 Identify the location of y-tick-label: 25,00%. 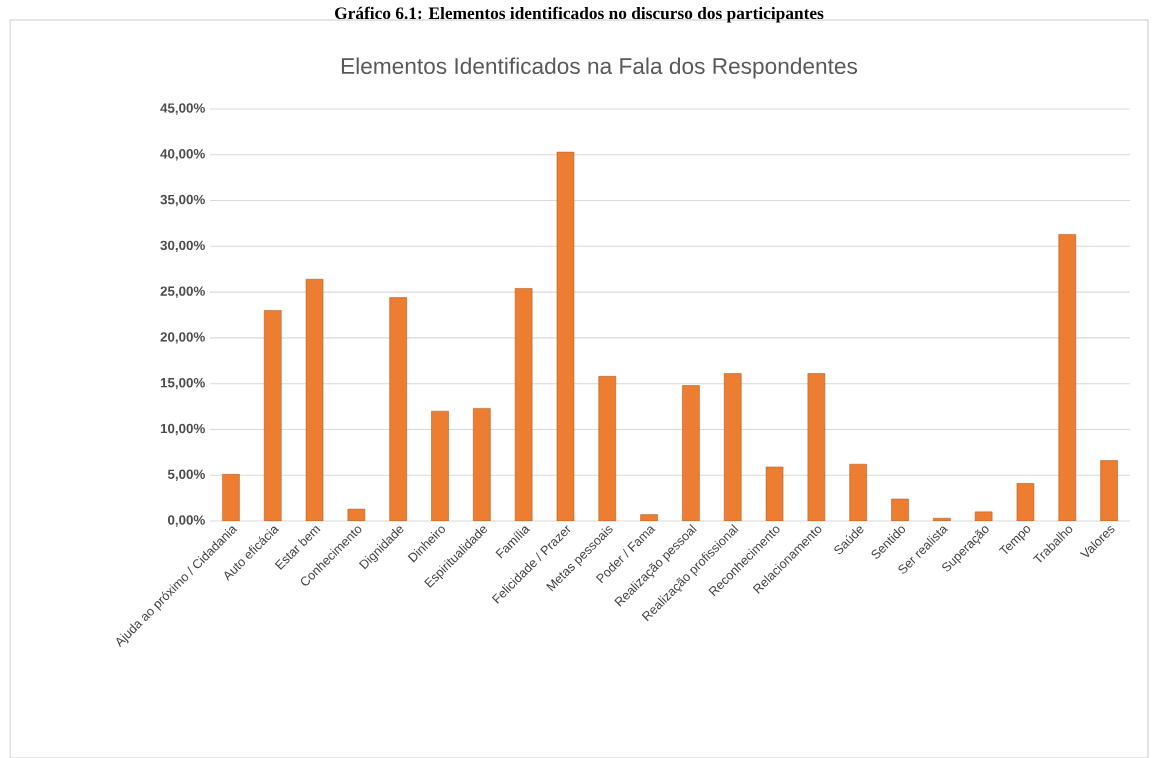
(182, 292).